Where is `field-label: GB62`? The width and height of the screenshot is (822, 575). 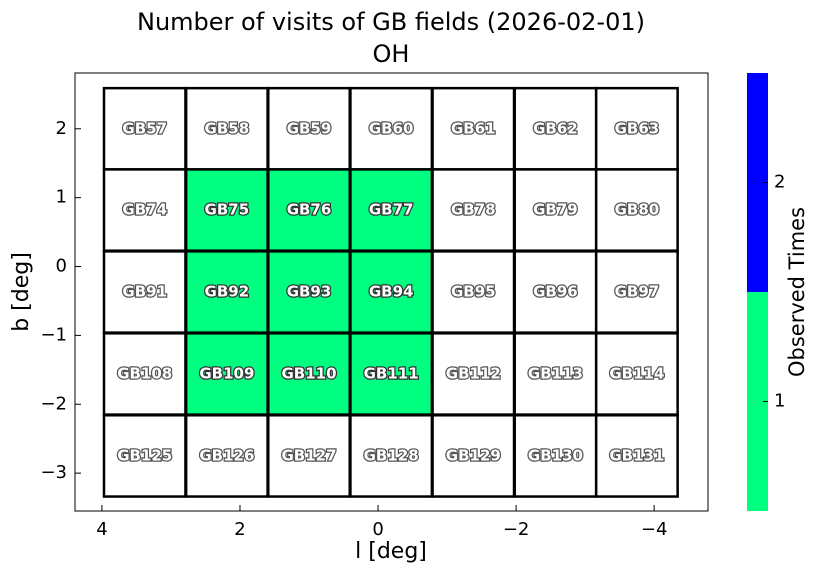 field-label: GB62 is located at coordinates (555, 128).